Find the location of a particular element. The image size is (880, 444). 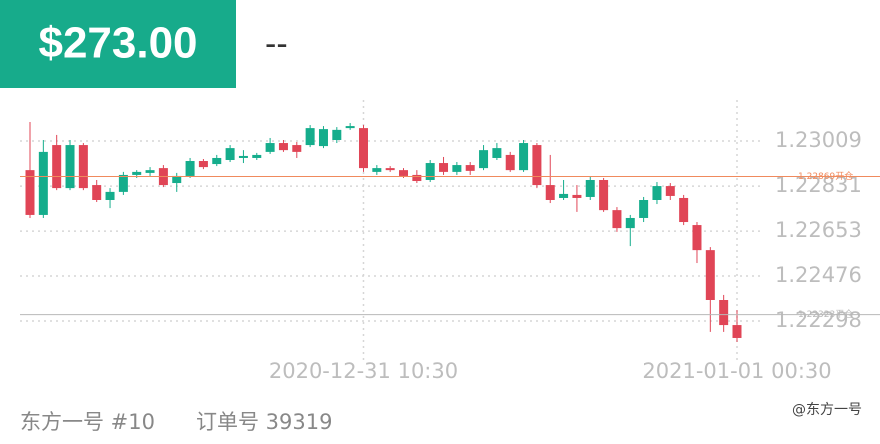

watermark: @东方一号 is located at coordinates (827, 410).